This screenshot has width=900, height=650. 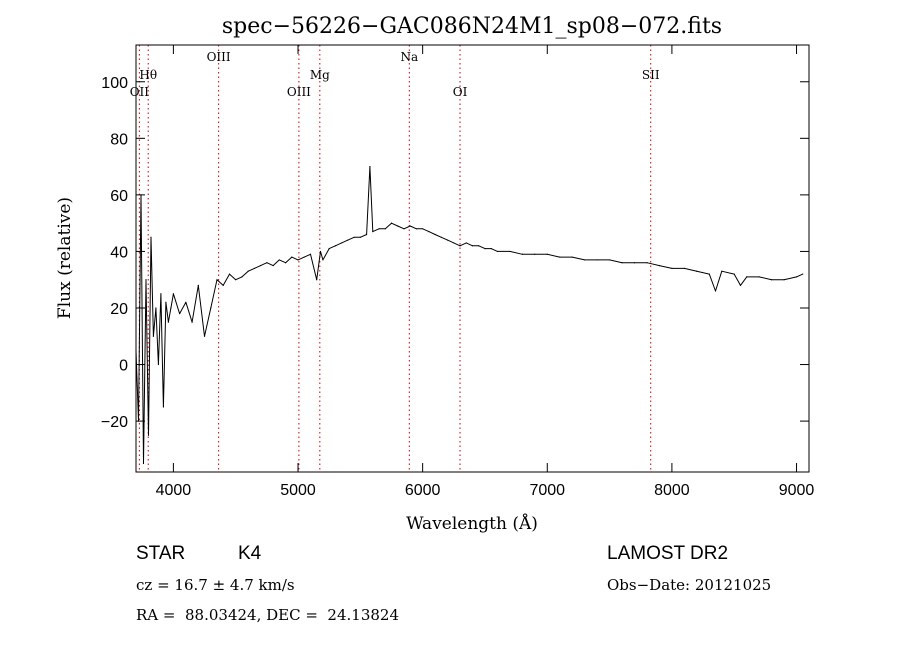 I want to click on x-axis-label: Wavelength (Å), so click(x=472, y=523).